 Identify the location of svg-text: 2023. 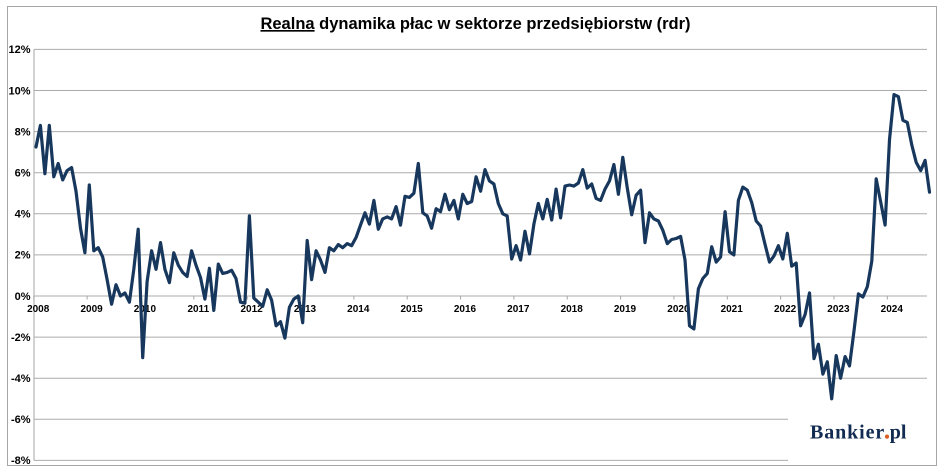
(838, 309).